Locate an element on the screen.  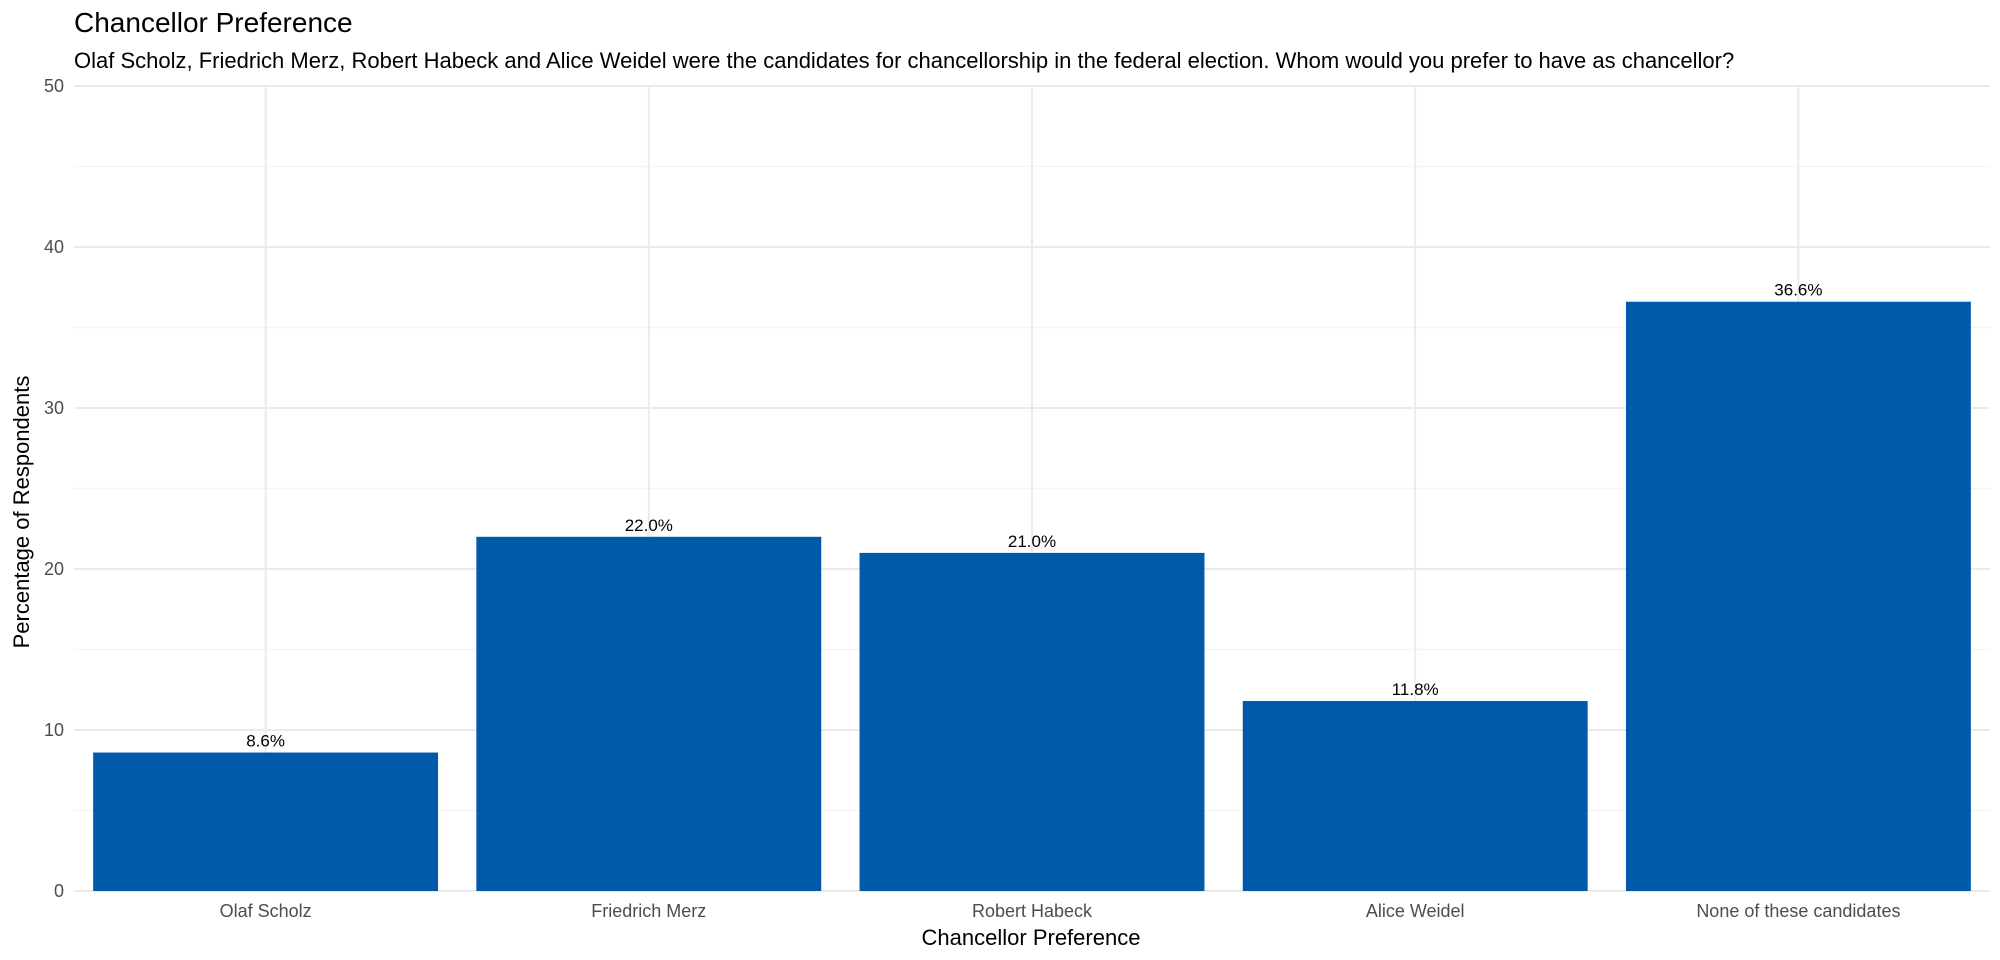
x-tick-label: Robert Habeck is located at coordinates (1032, 911).